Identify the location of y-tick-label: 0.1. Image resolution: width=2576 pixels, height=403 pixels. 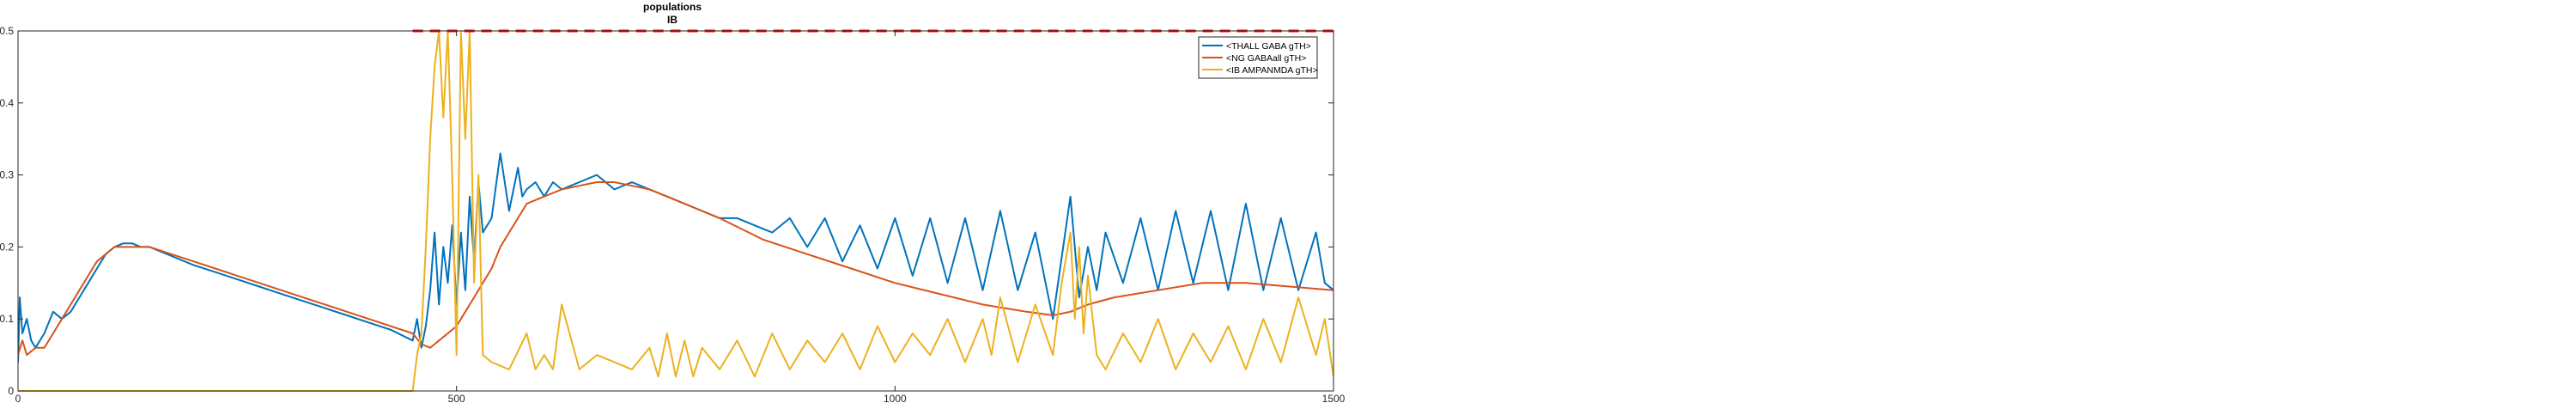
(7, 319).